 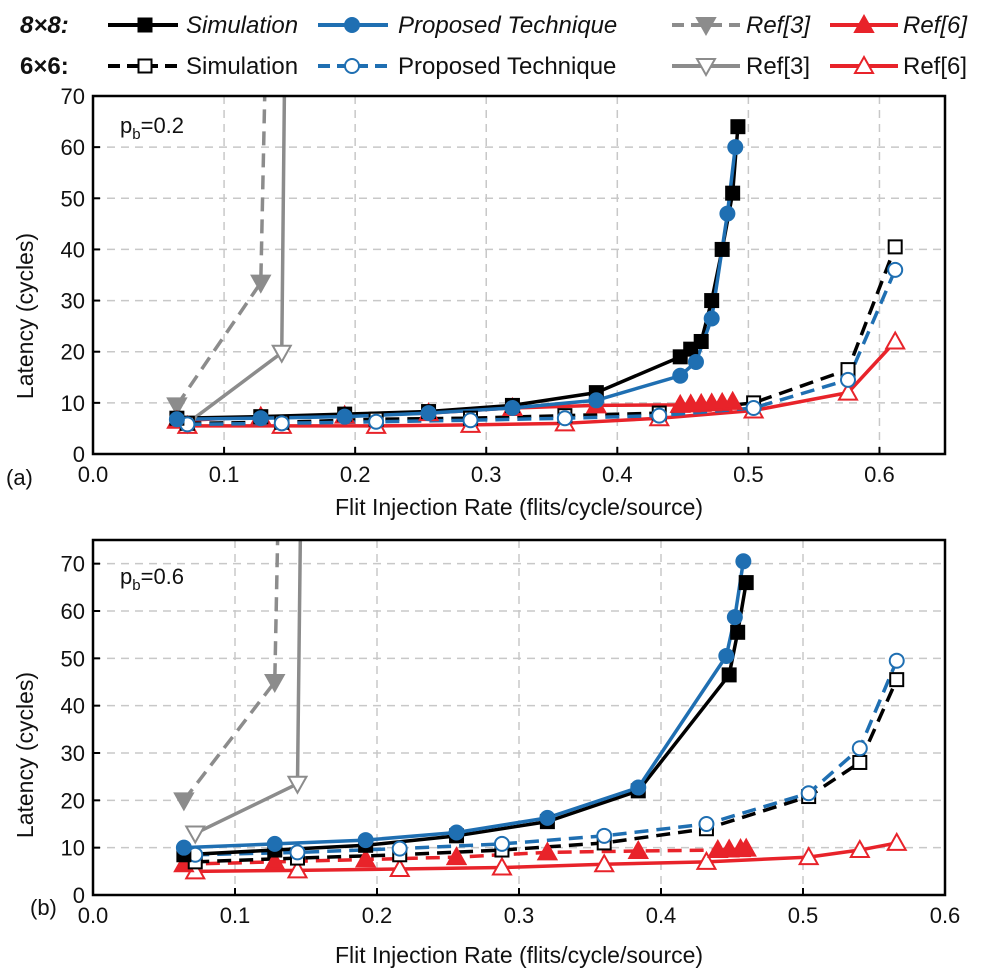 I want to click on panel-b-ytick-label-3: 30, so click(x=73, y=753).